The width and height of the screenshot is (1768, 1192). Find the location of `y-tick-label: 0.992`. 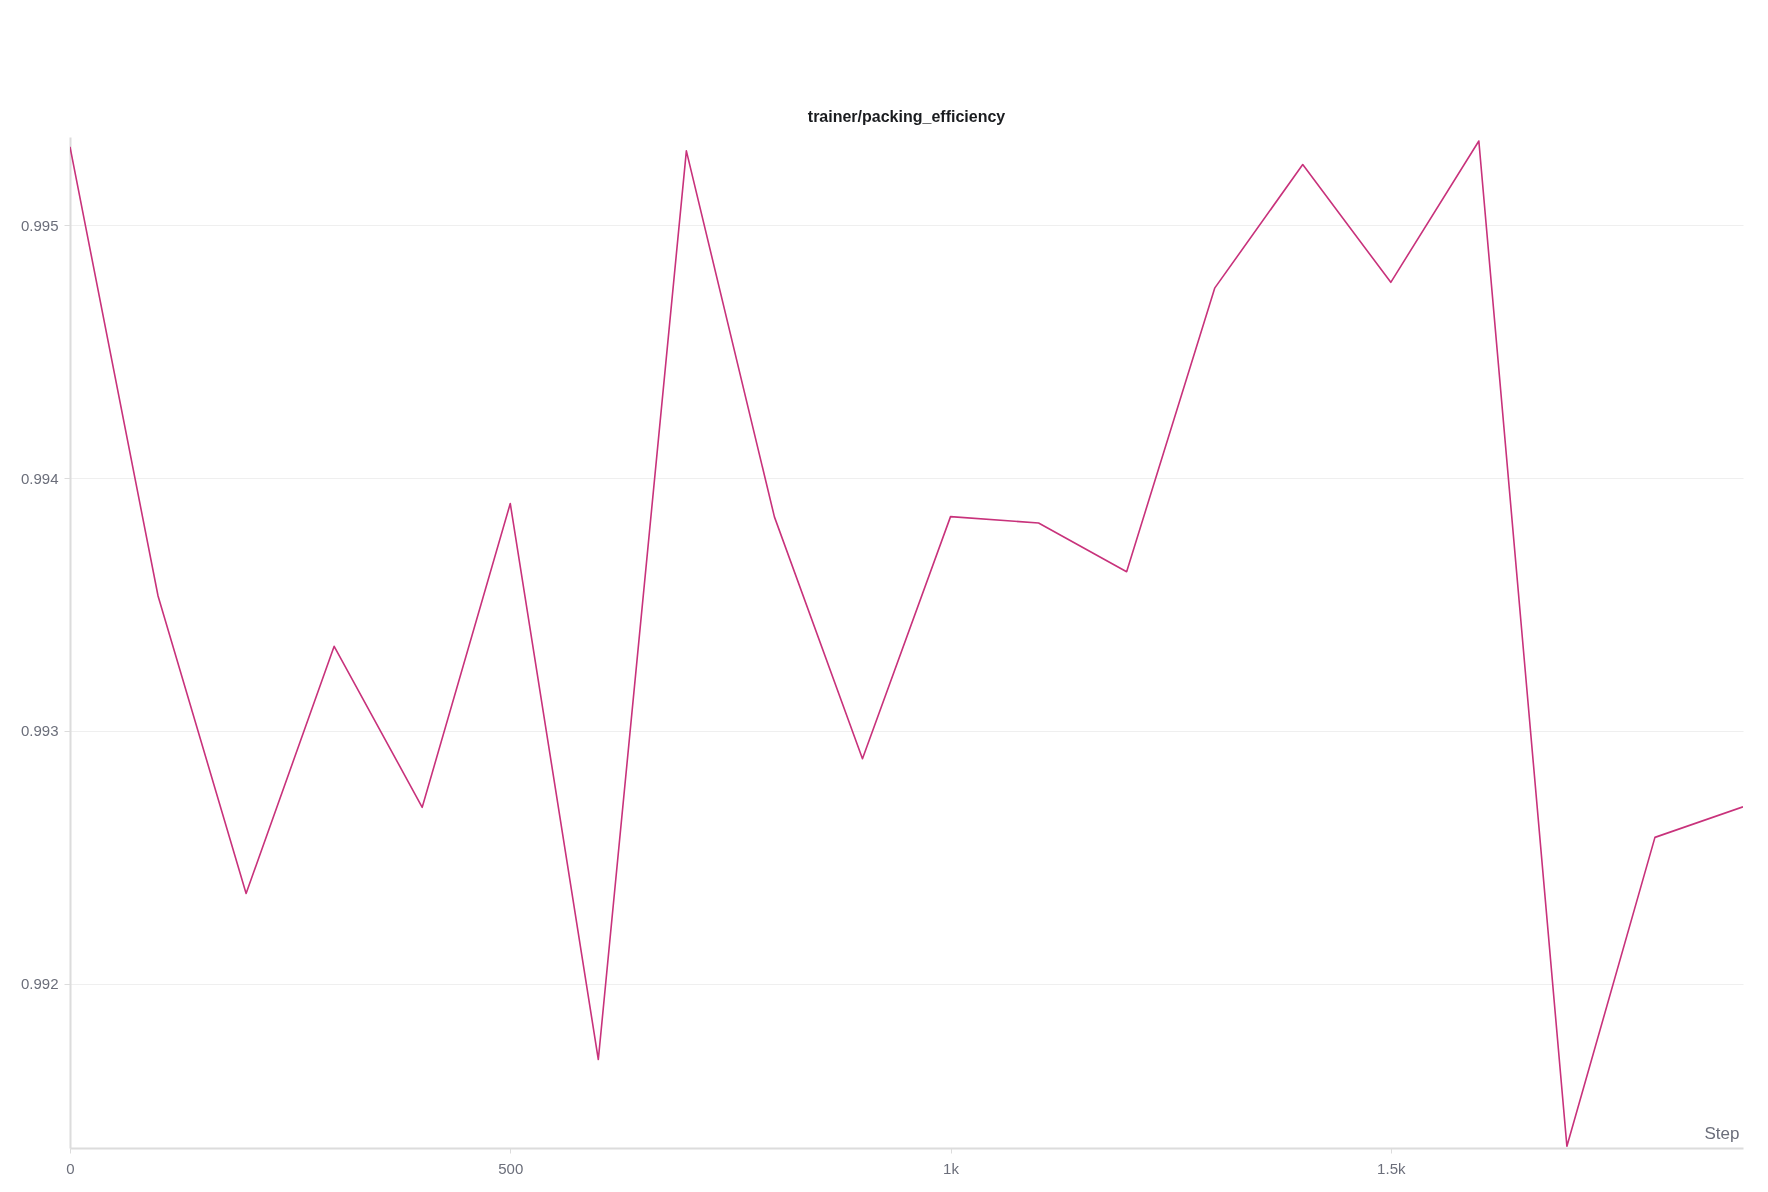

y-tick-label: 0.992 is located at coordinates (39, 984).